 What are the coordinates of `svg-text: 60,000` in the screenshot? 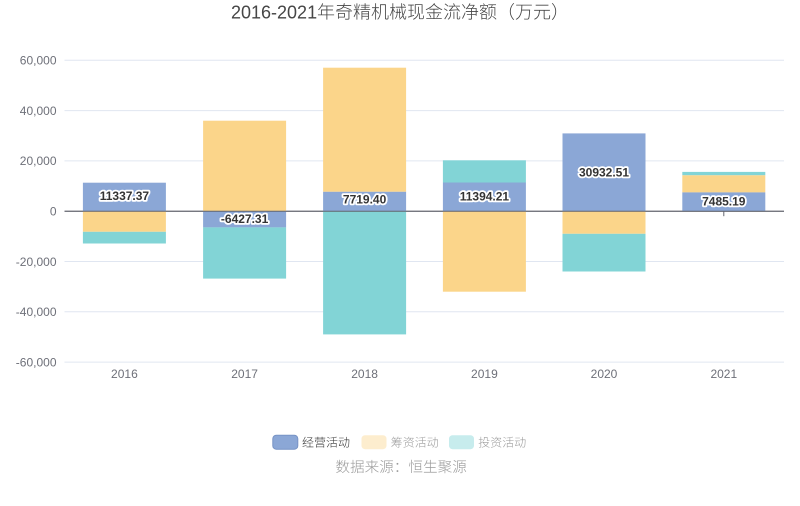 It's located at (38, 61).